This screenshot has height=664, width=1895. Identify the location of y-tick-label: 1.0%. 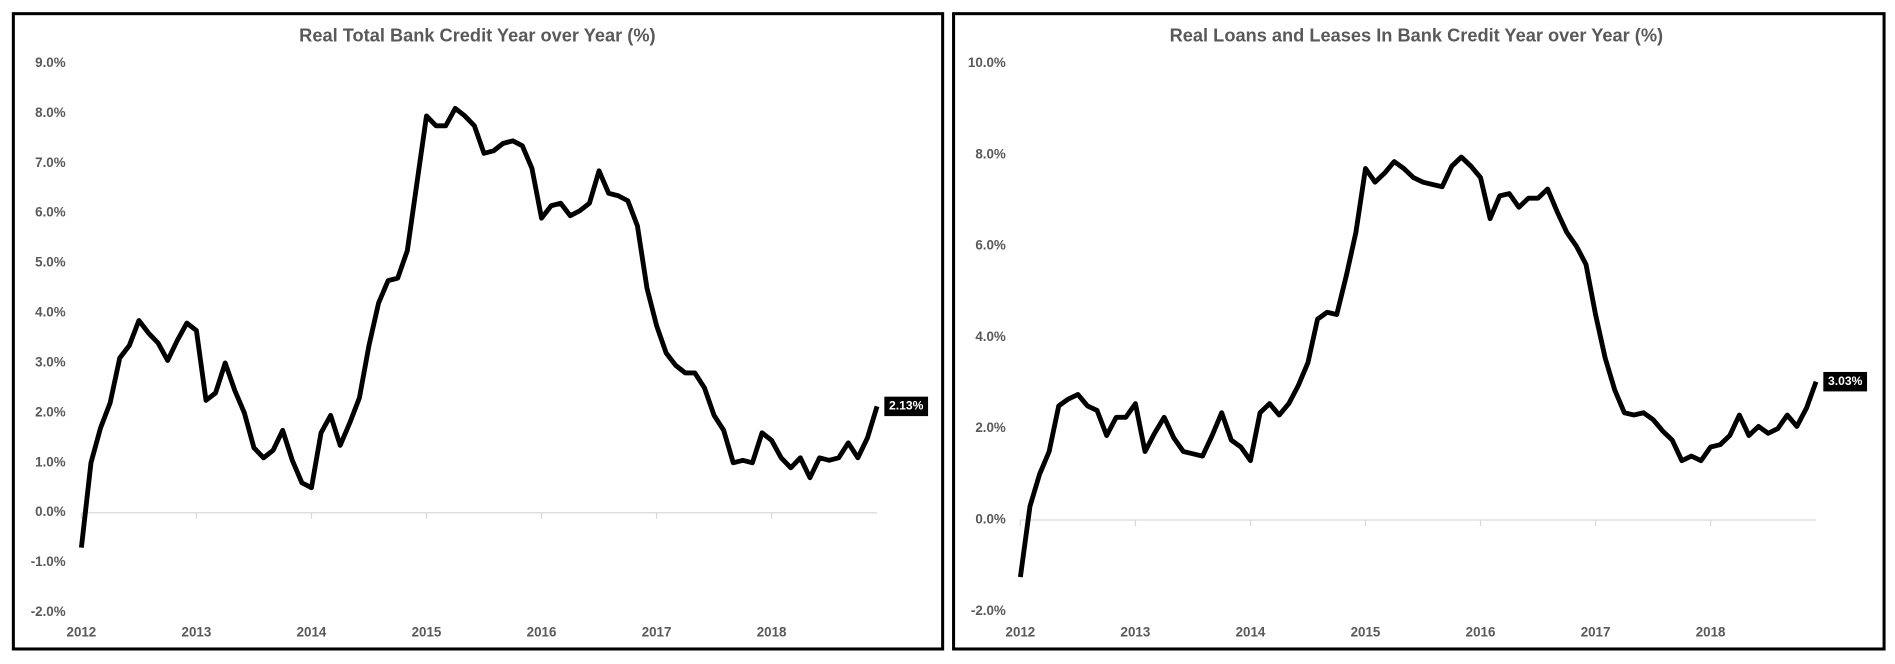
(50, 461).